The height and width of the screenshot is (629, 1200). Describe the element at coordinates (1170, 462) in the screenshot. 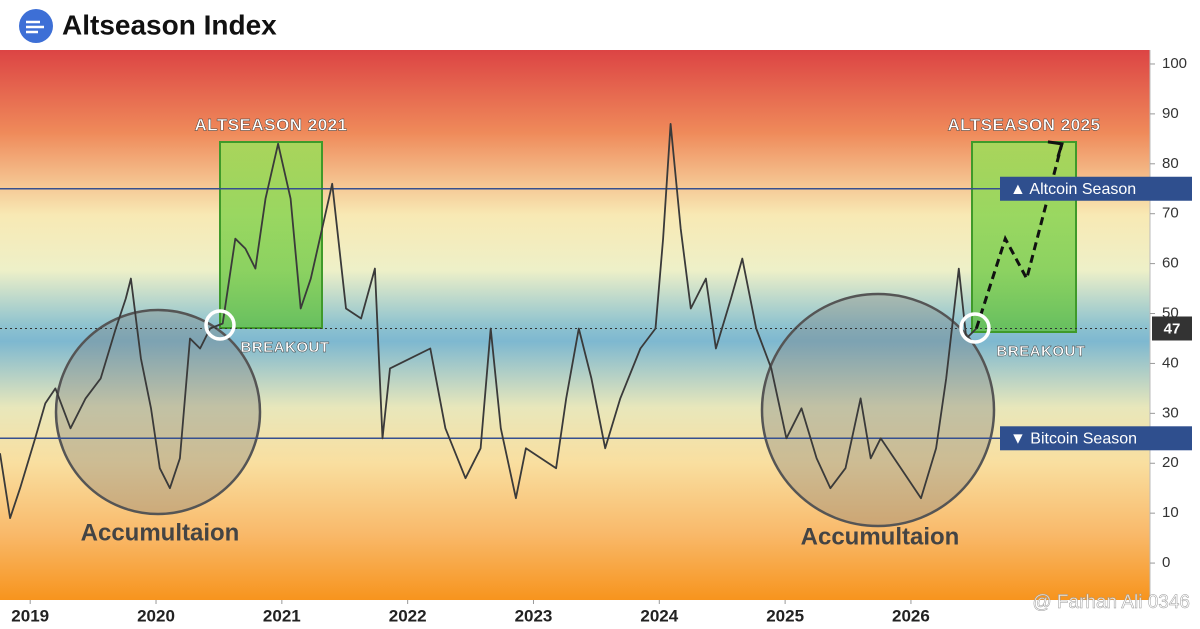

I see `y-tick-label: 20` at that location.